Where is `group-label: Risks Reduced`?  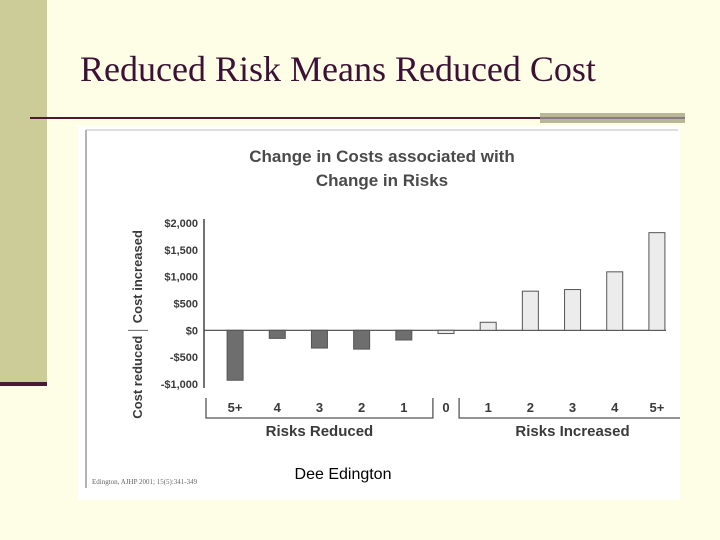
group-label: Risks Reduced is located at coordinates (320, 431).